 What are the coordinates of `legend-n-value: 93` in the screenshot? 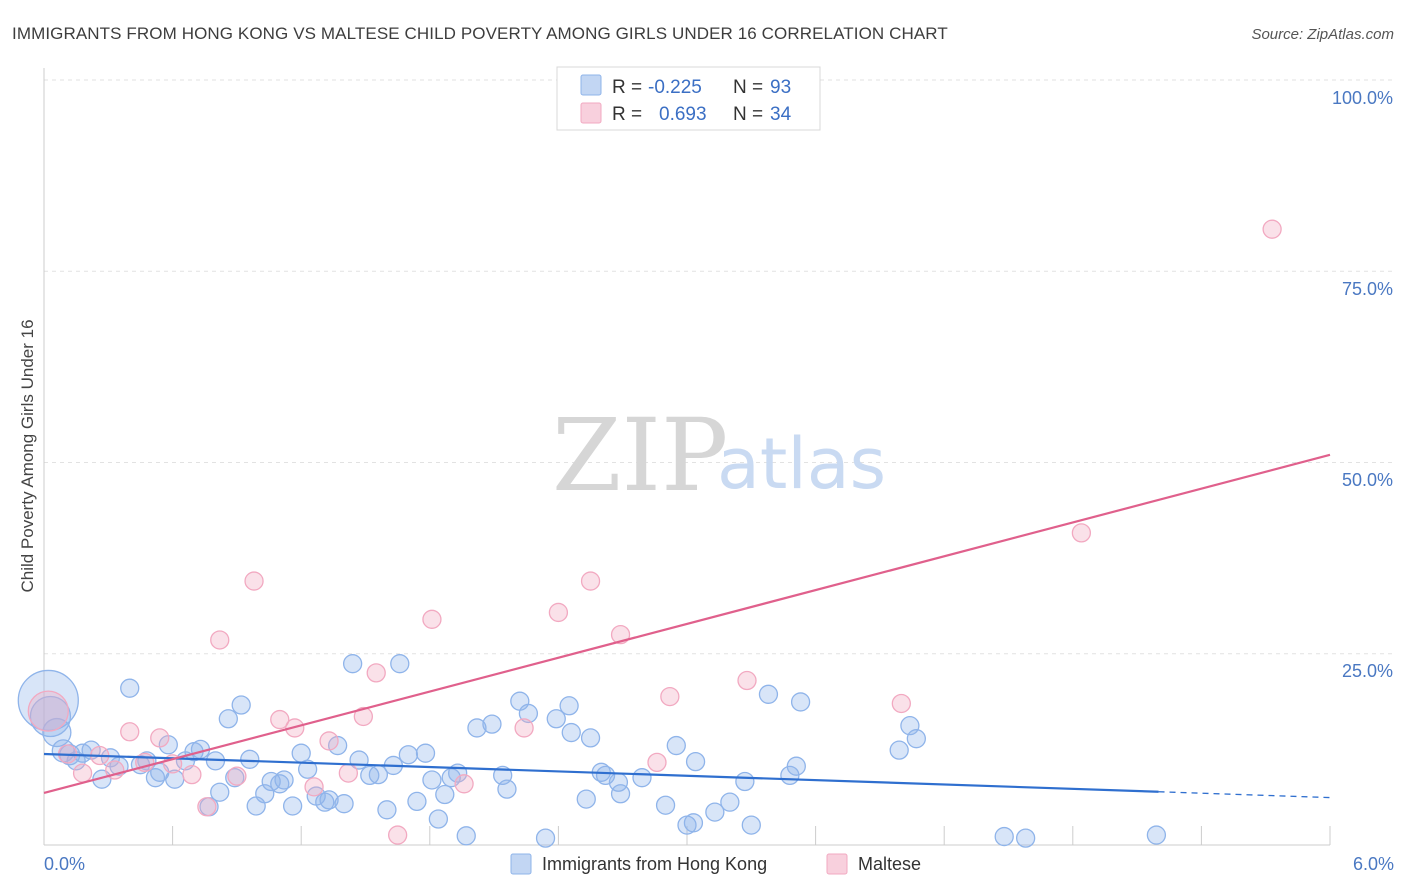 It's located at (780, 87).